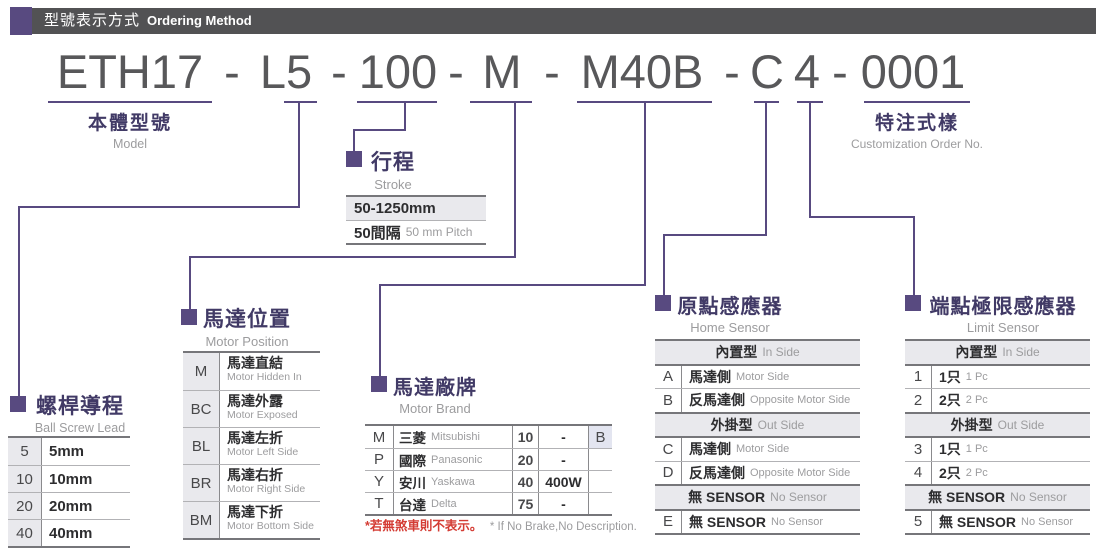  I want to click on table-row: A 馬達側 Motor Side, so click(757, 375).